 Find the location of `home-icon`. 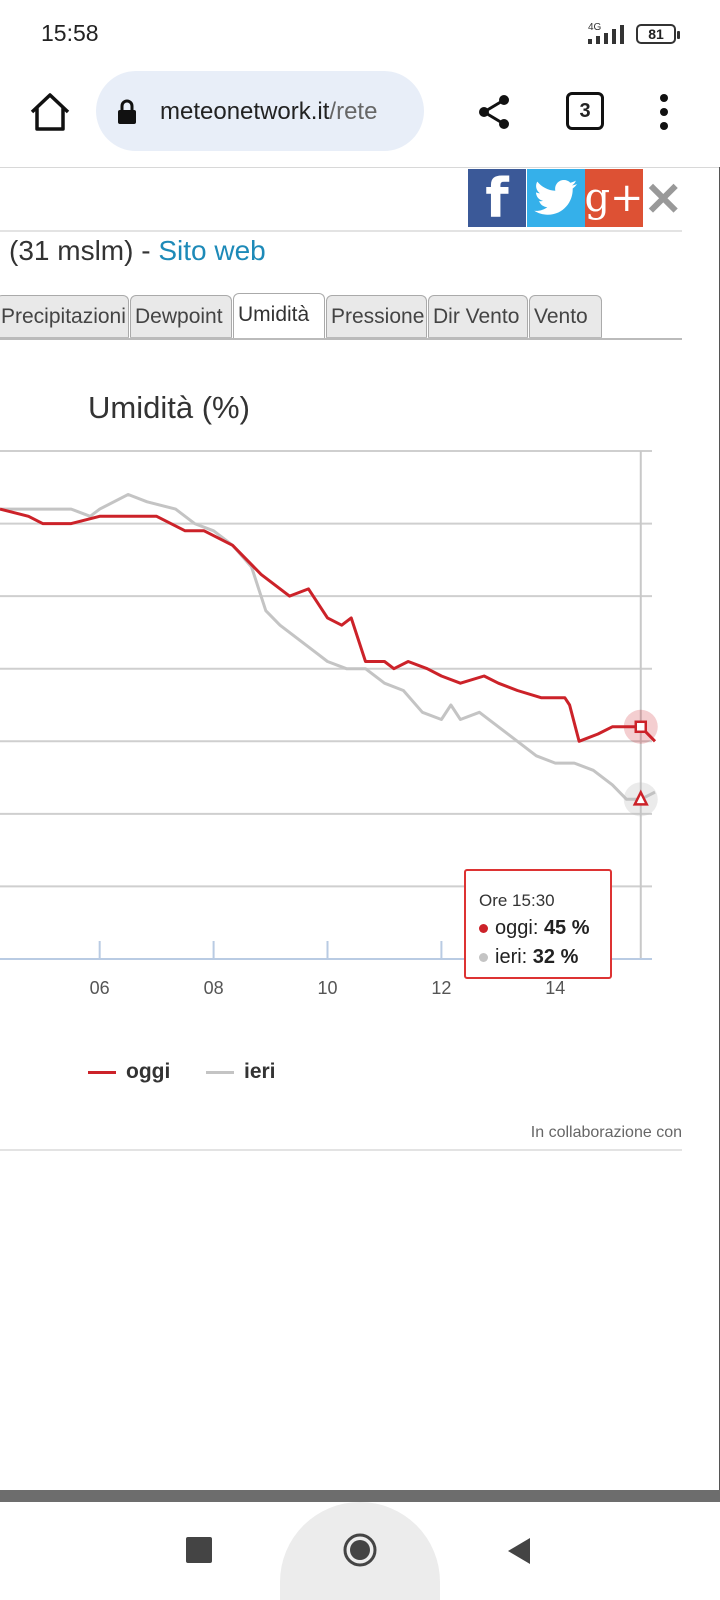

home-icon is located at coordinates (50, 112).